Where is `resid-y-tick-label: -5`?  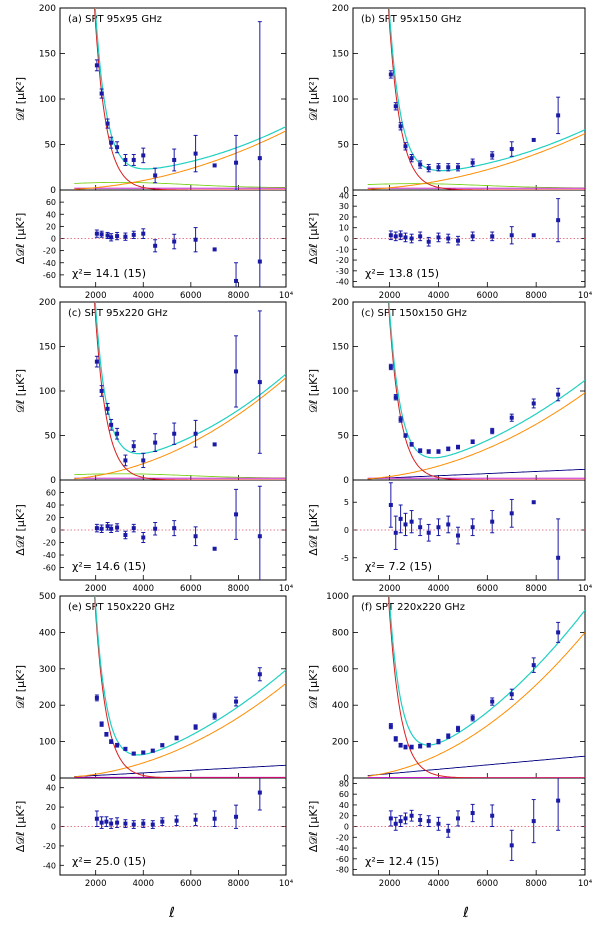
resid-y-tick-label: -5 is located at coordinates (345, 558).